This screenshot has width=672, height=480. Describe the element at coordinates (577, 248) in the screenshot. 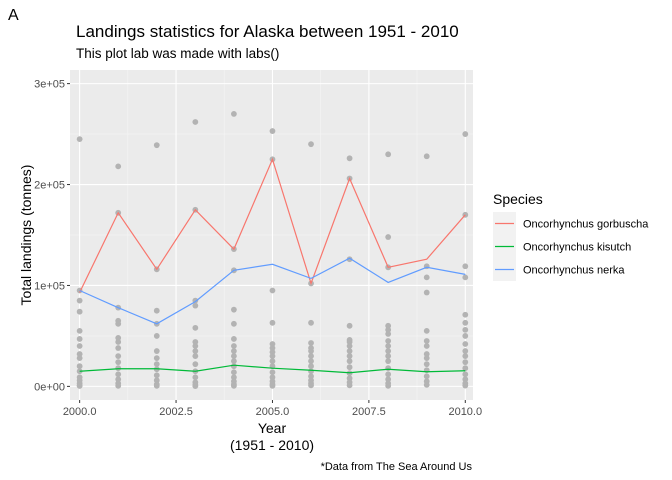

I see `legend-label: Oncorhynchus kisutch` at that location.